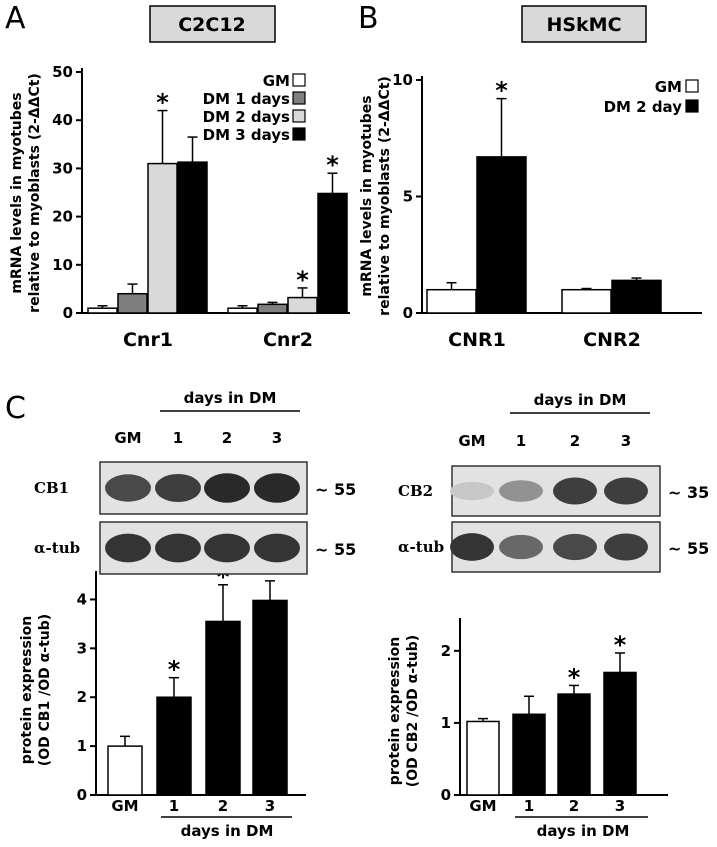  I want to click on chart-b-y-tick-label: 10, so click(402, 80).